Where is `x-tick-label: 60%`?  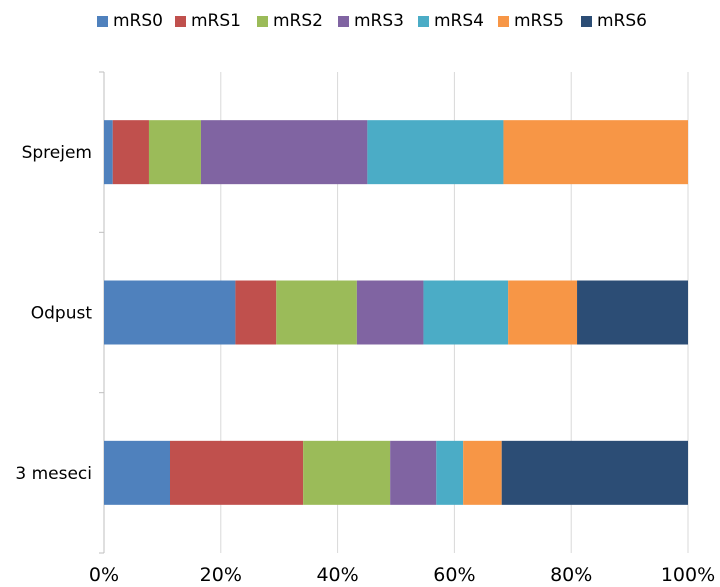 x-tick-label: 60% is located at coordinates (454, 575).